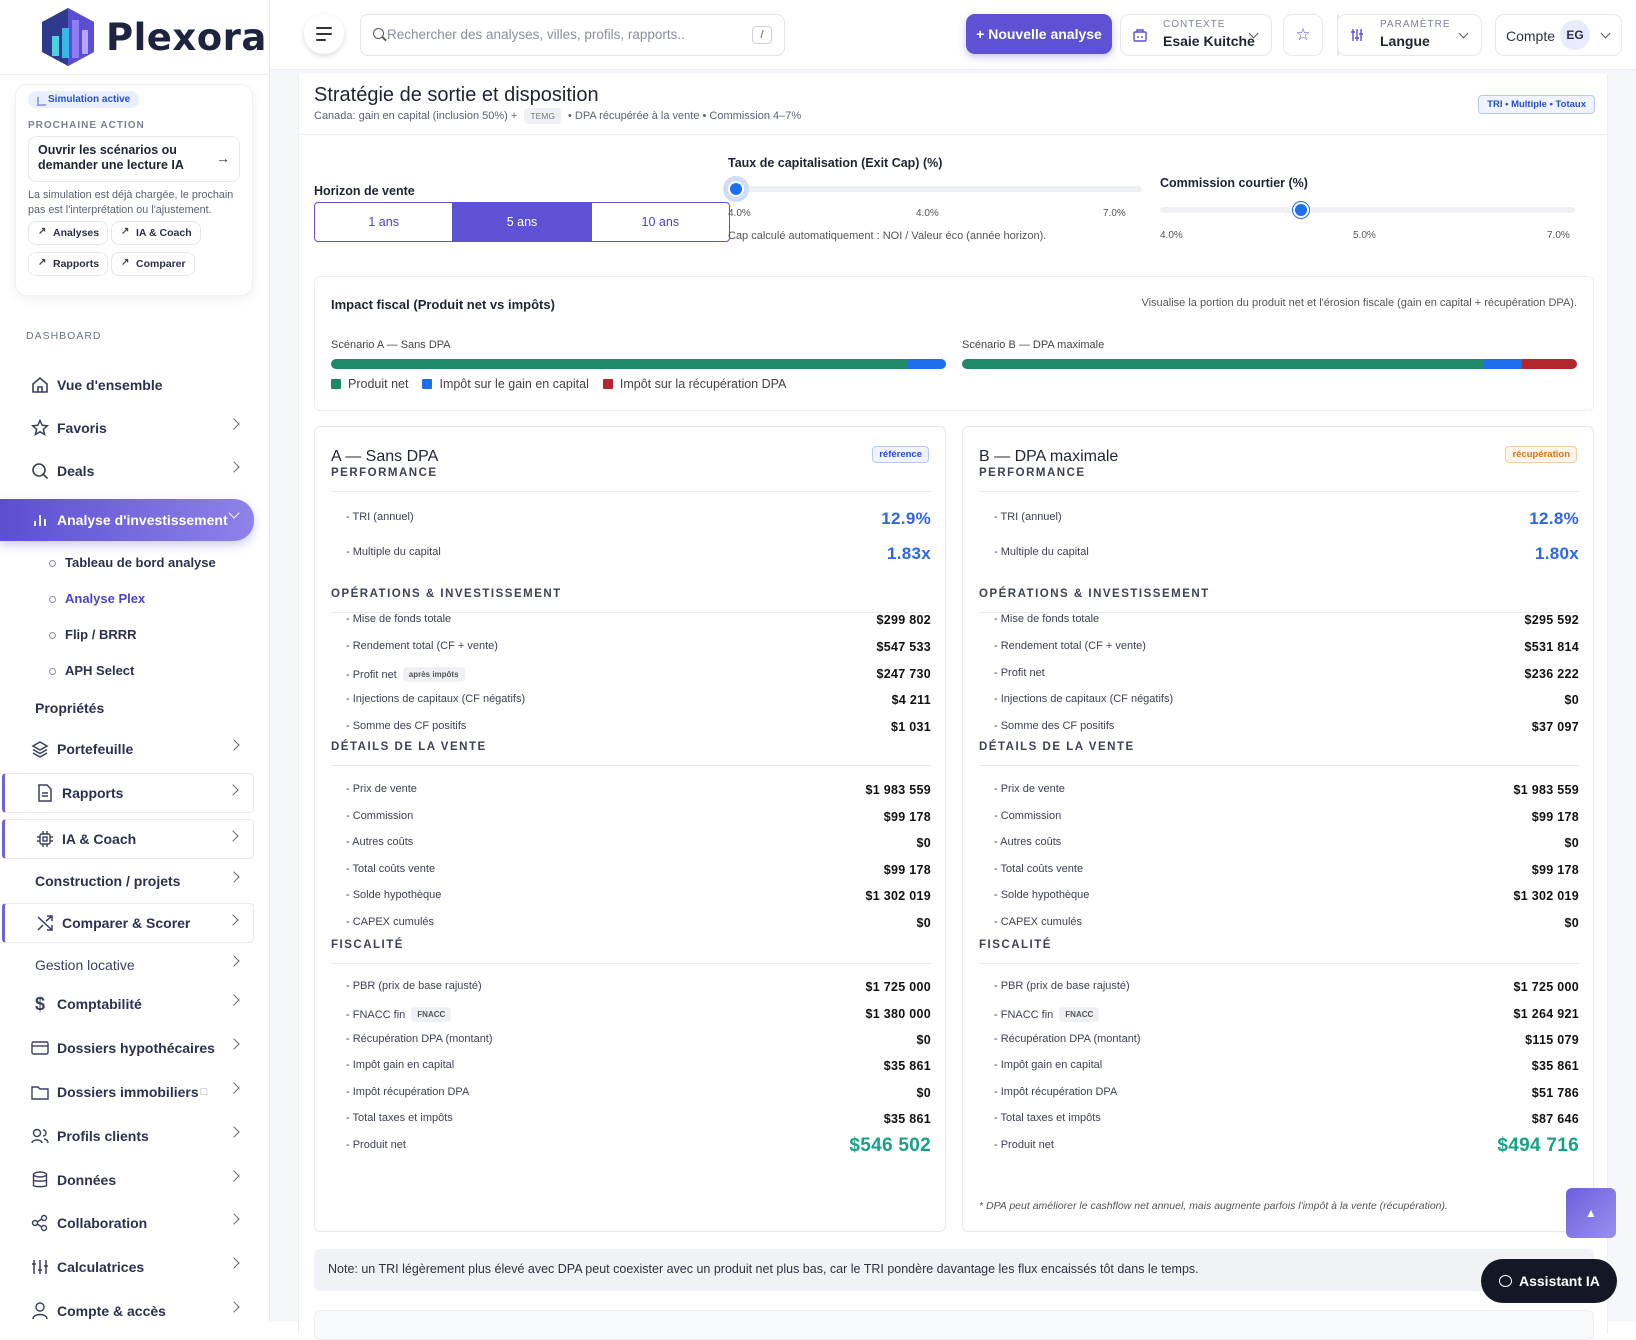  I want to click on subitem-tableau-de-bord: Tableau de bord analyse, so click(131, 562).